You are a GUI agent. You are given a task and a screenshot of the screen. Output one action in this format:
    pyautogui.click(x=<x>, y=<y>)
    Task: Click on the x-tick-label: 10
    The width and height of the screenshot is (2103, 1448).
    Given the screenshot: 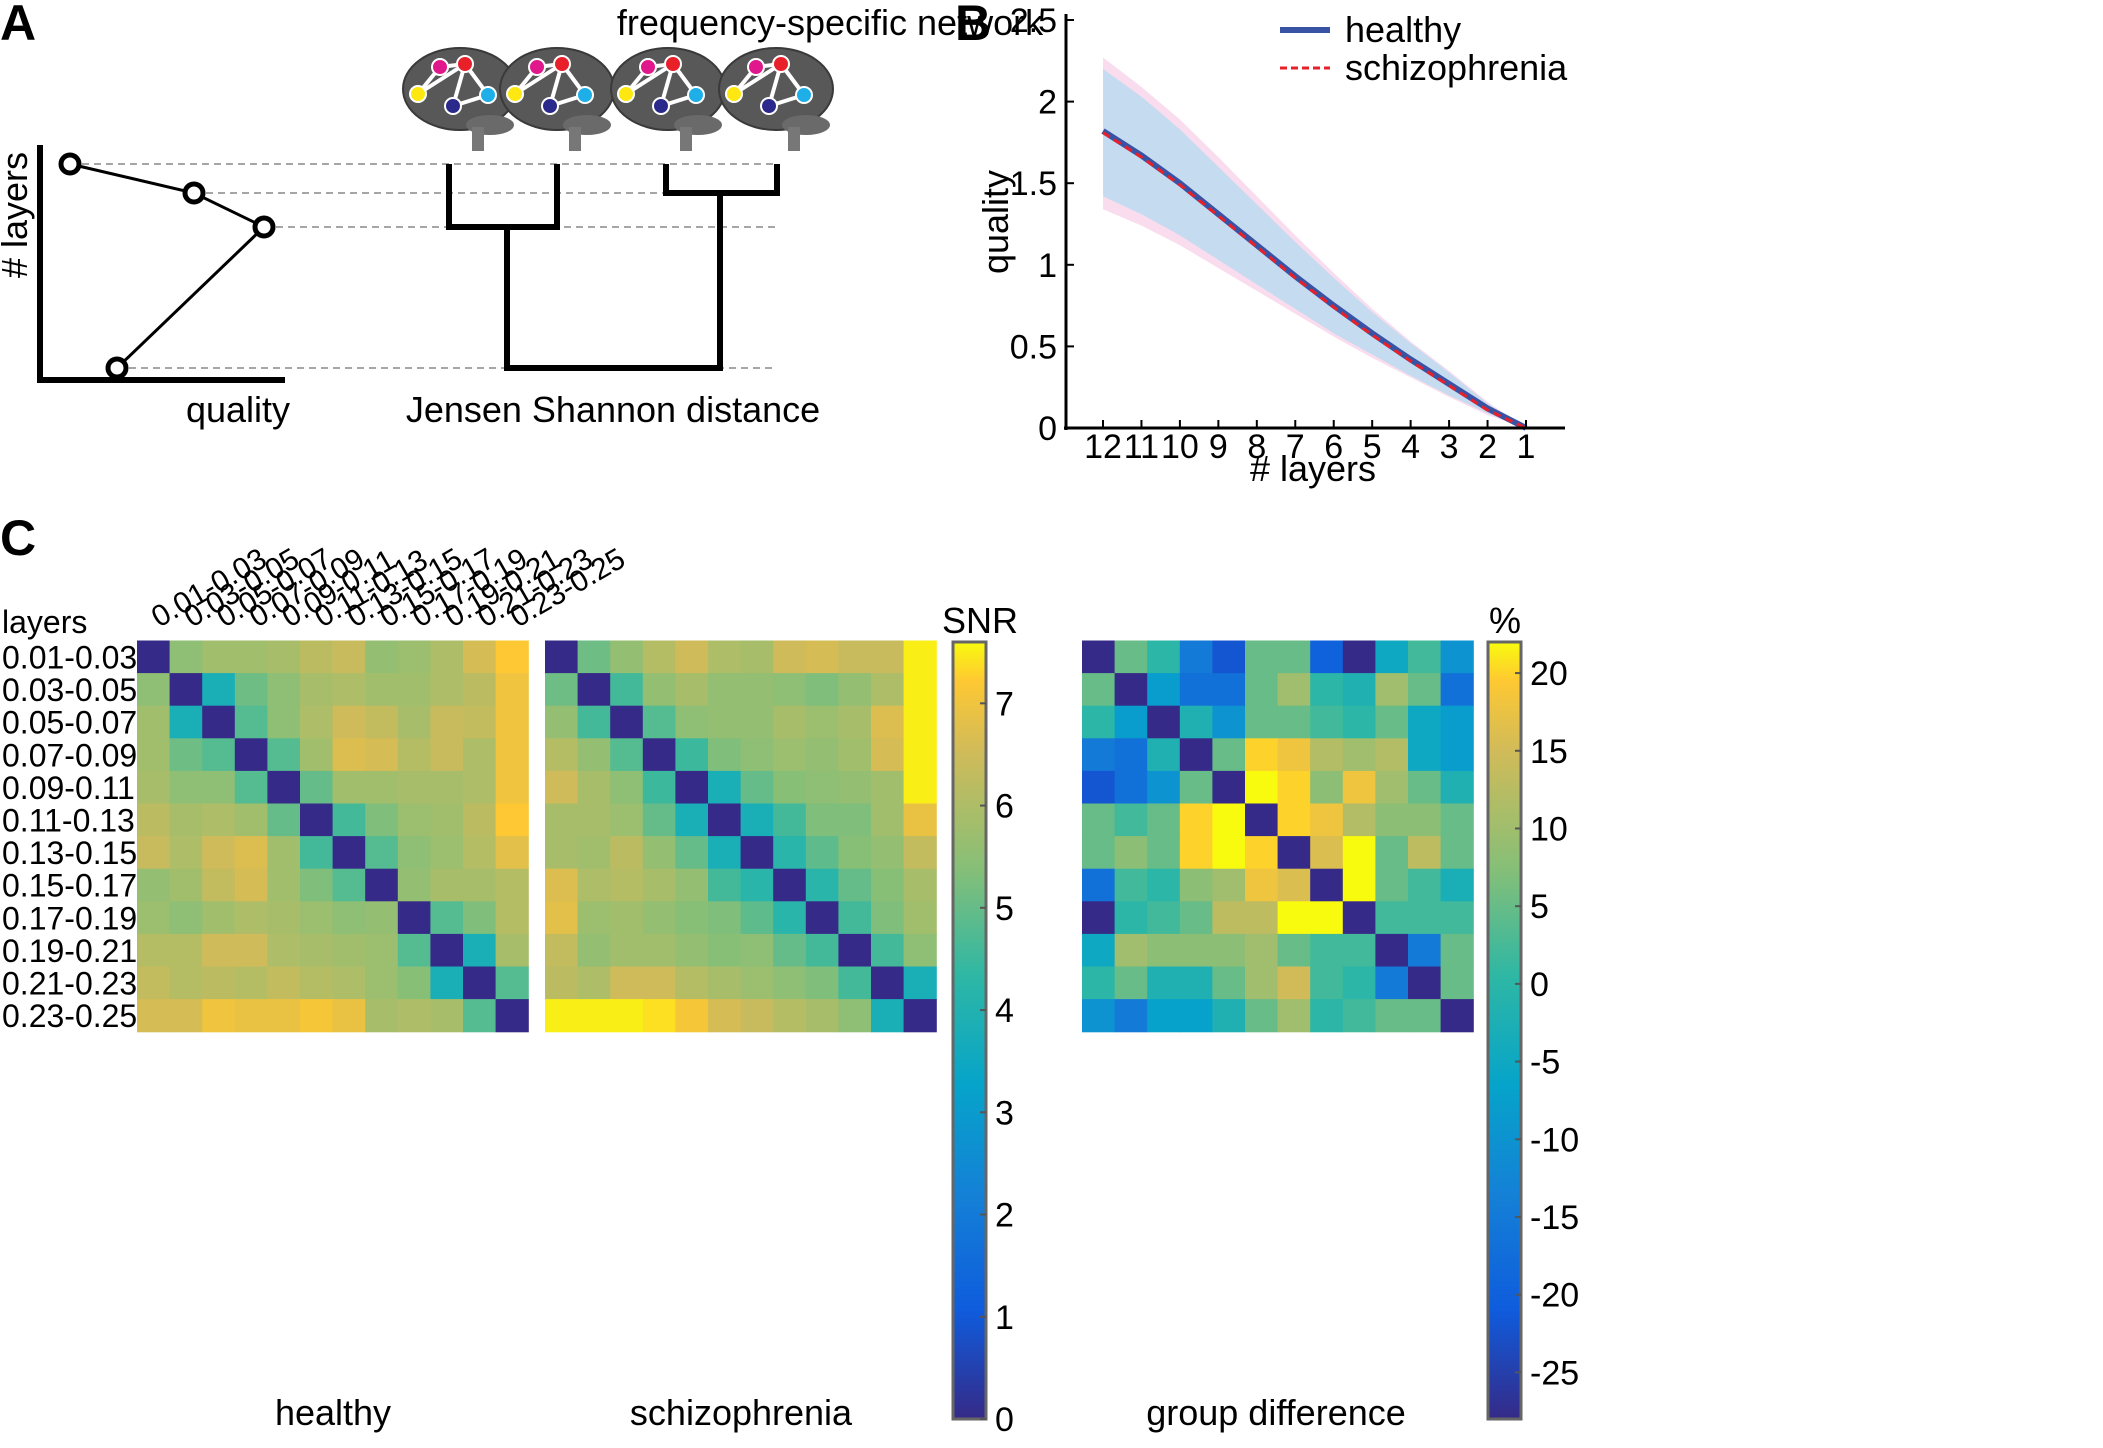 What is the action you would take?
    pyautogui.click(x=1180, y=447)
    